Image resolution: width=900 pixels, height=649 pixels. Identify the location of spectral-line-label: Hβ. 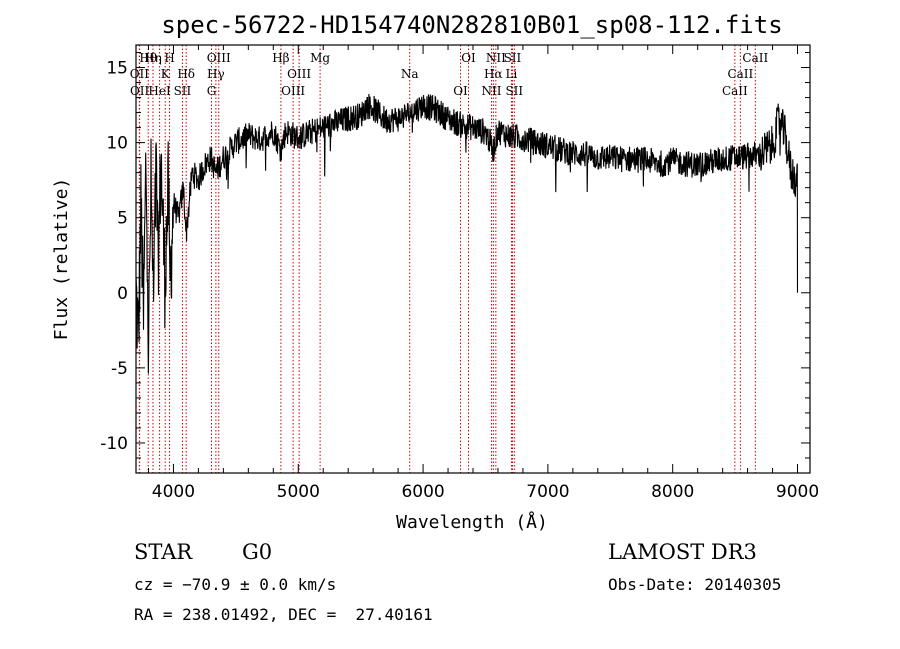
(280, 58).